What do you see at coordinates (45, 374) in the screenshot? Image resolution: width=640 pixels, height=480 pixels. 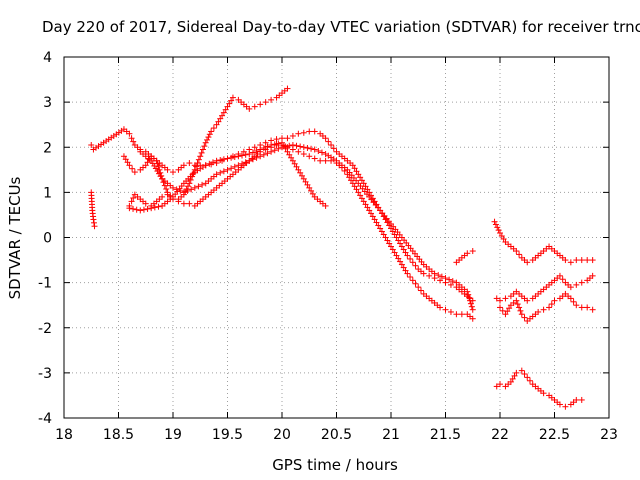 I see `y-tick-label: -3` at bounding box center [45, 374].